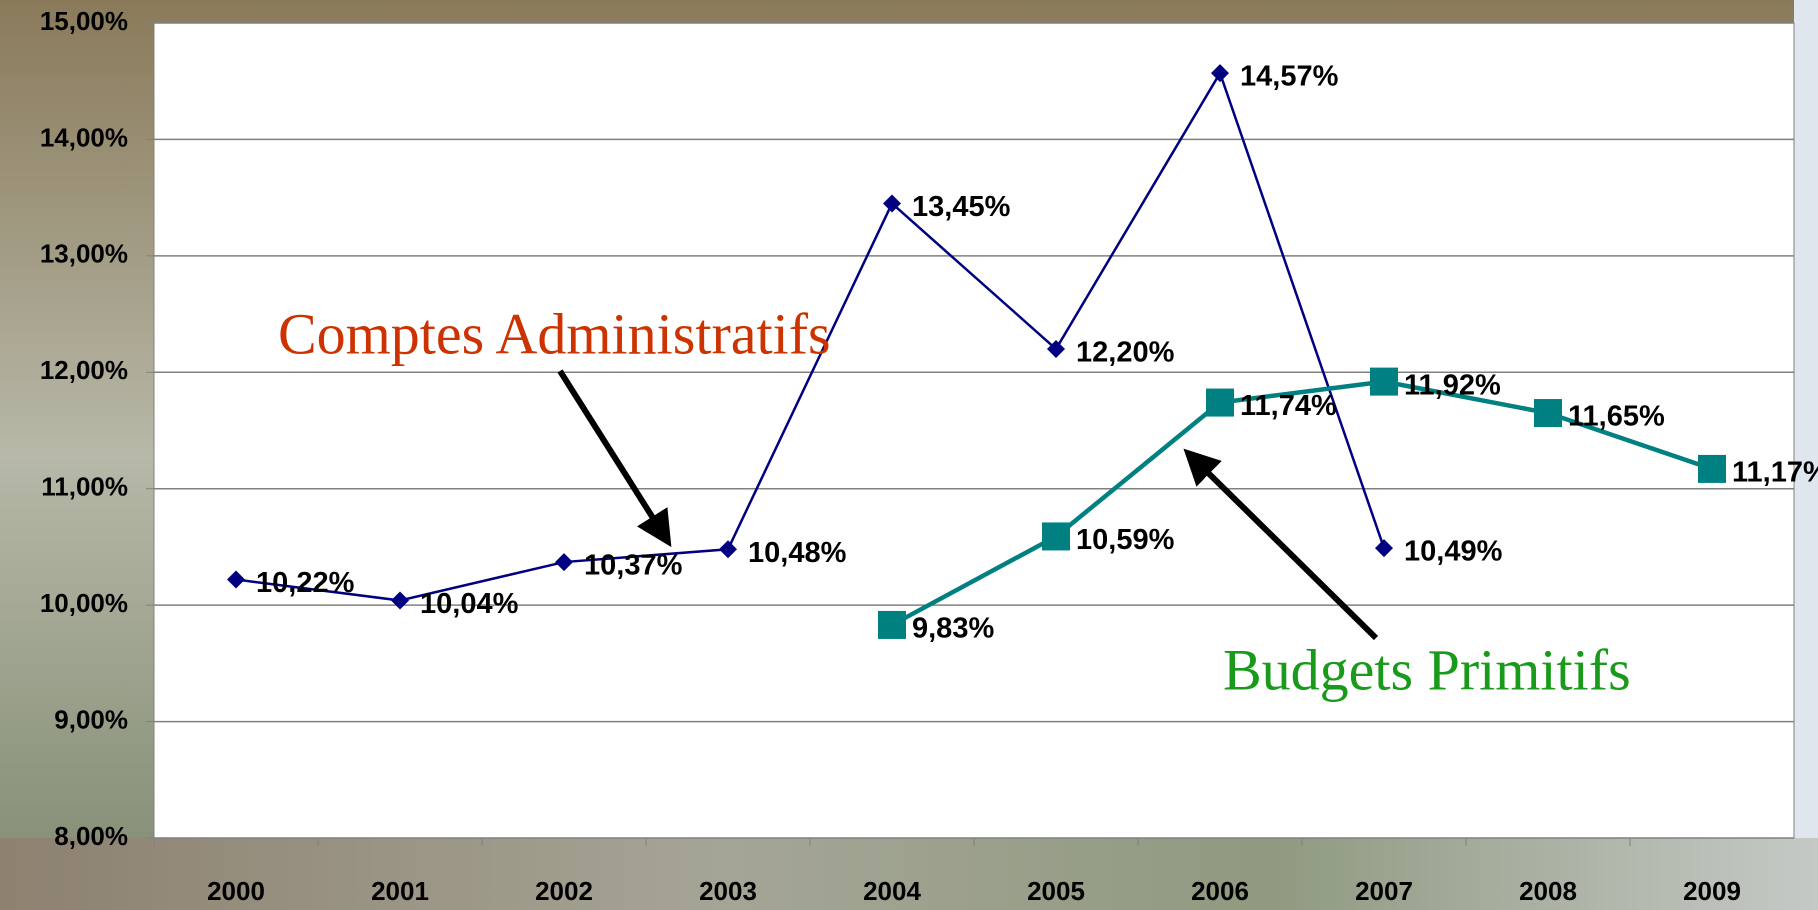 The image size is (1818, 910). I want to click on data-label: 10,22%, so click(305, 583).